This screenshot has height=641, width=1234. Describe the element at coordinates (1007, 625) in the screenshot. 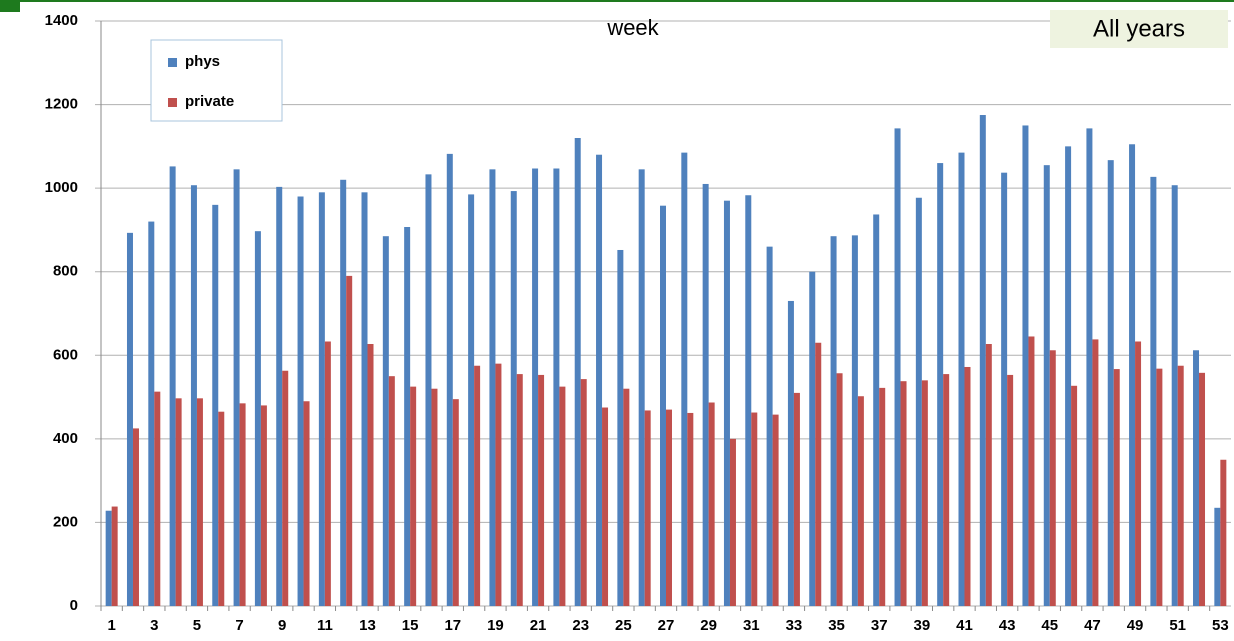

I see `x-tick-label: 43` at that location.